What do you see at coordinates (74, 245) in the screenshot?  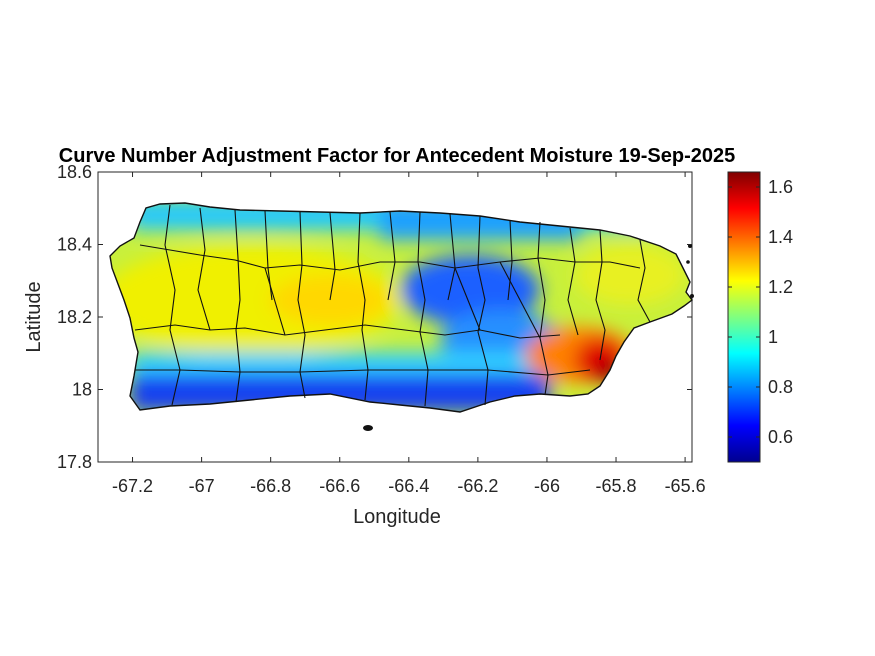 I see `y-tick-label: 18.4` at bounding box center [74, 245].